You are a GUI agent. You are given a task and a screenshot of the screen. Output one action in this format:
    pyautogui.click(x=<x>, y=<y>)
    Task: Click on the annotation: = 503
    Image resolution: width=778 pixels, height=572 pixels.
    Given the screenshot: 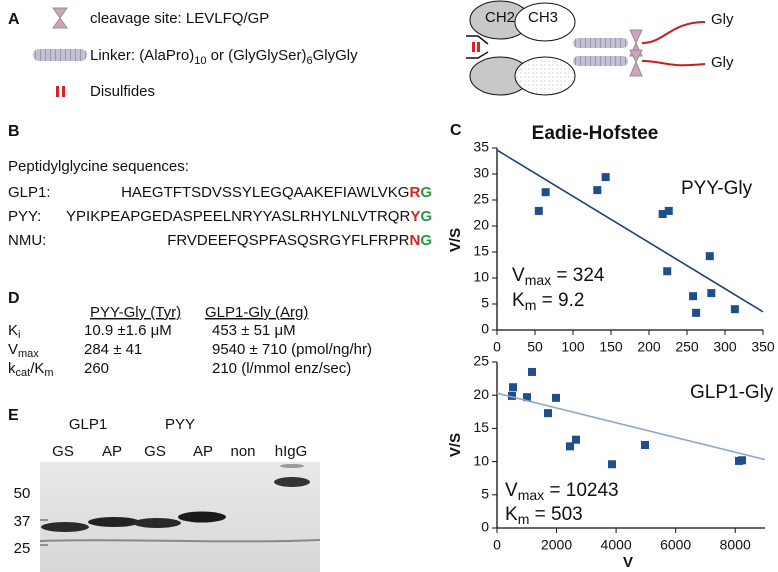 What is the action you would take?
    pyautogui.click(x=555, y=514)
    